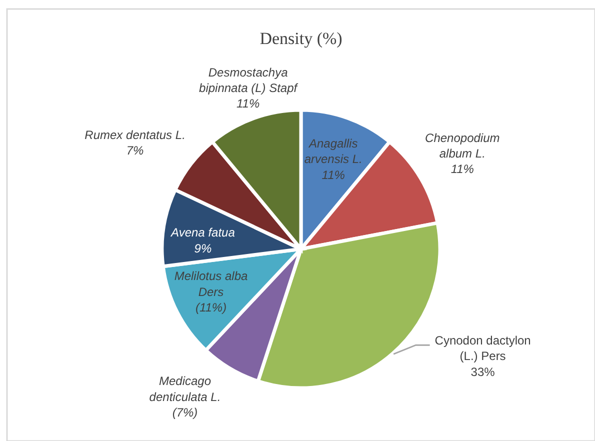  What do you see at coordinates (135, 151) in the screenshot?
I see `data-label: 7%` at bounding box center [135, 151].